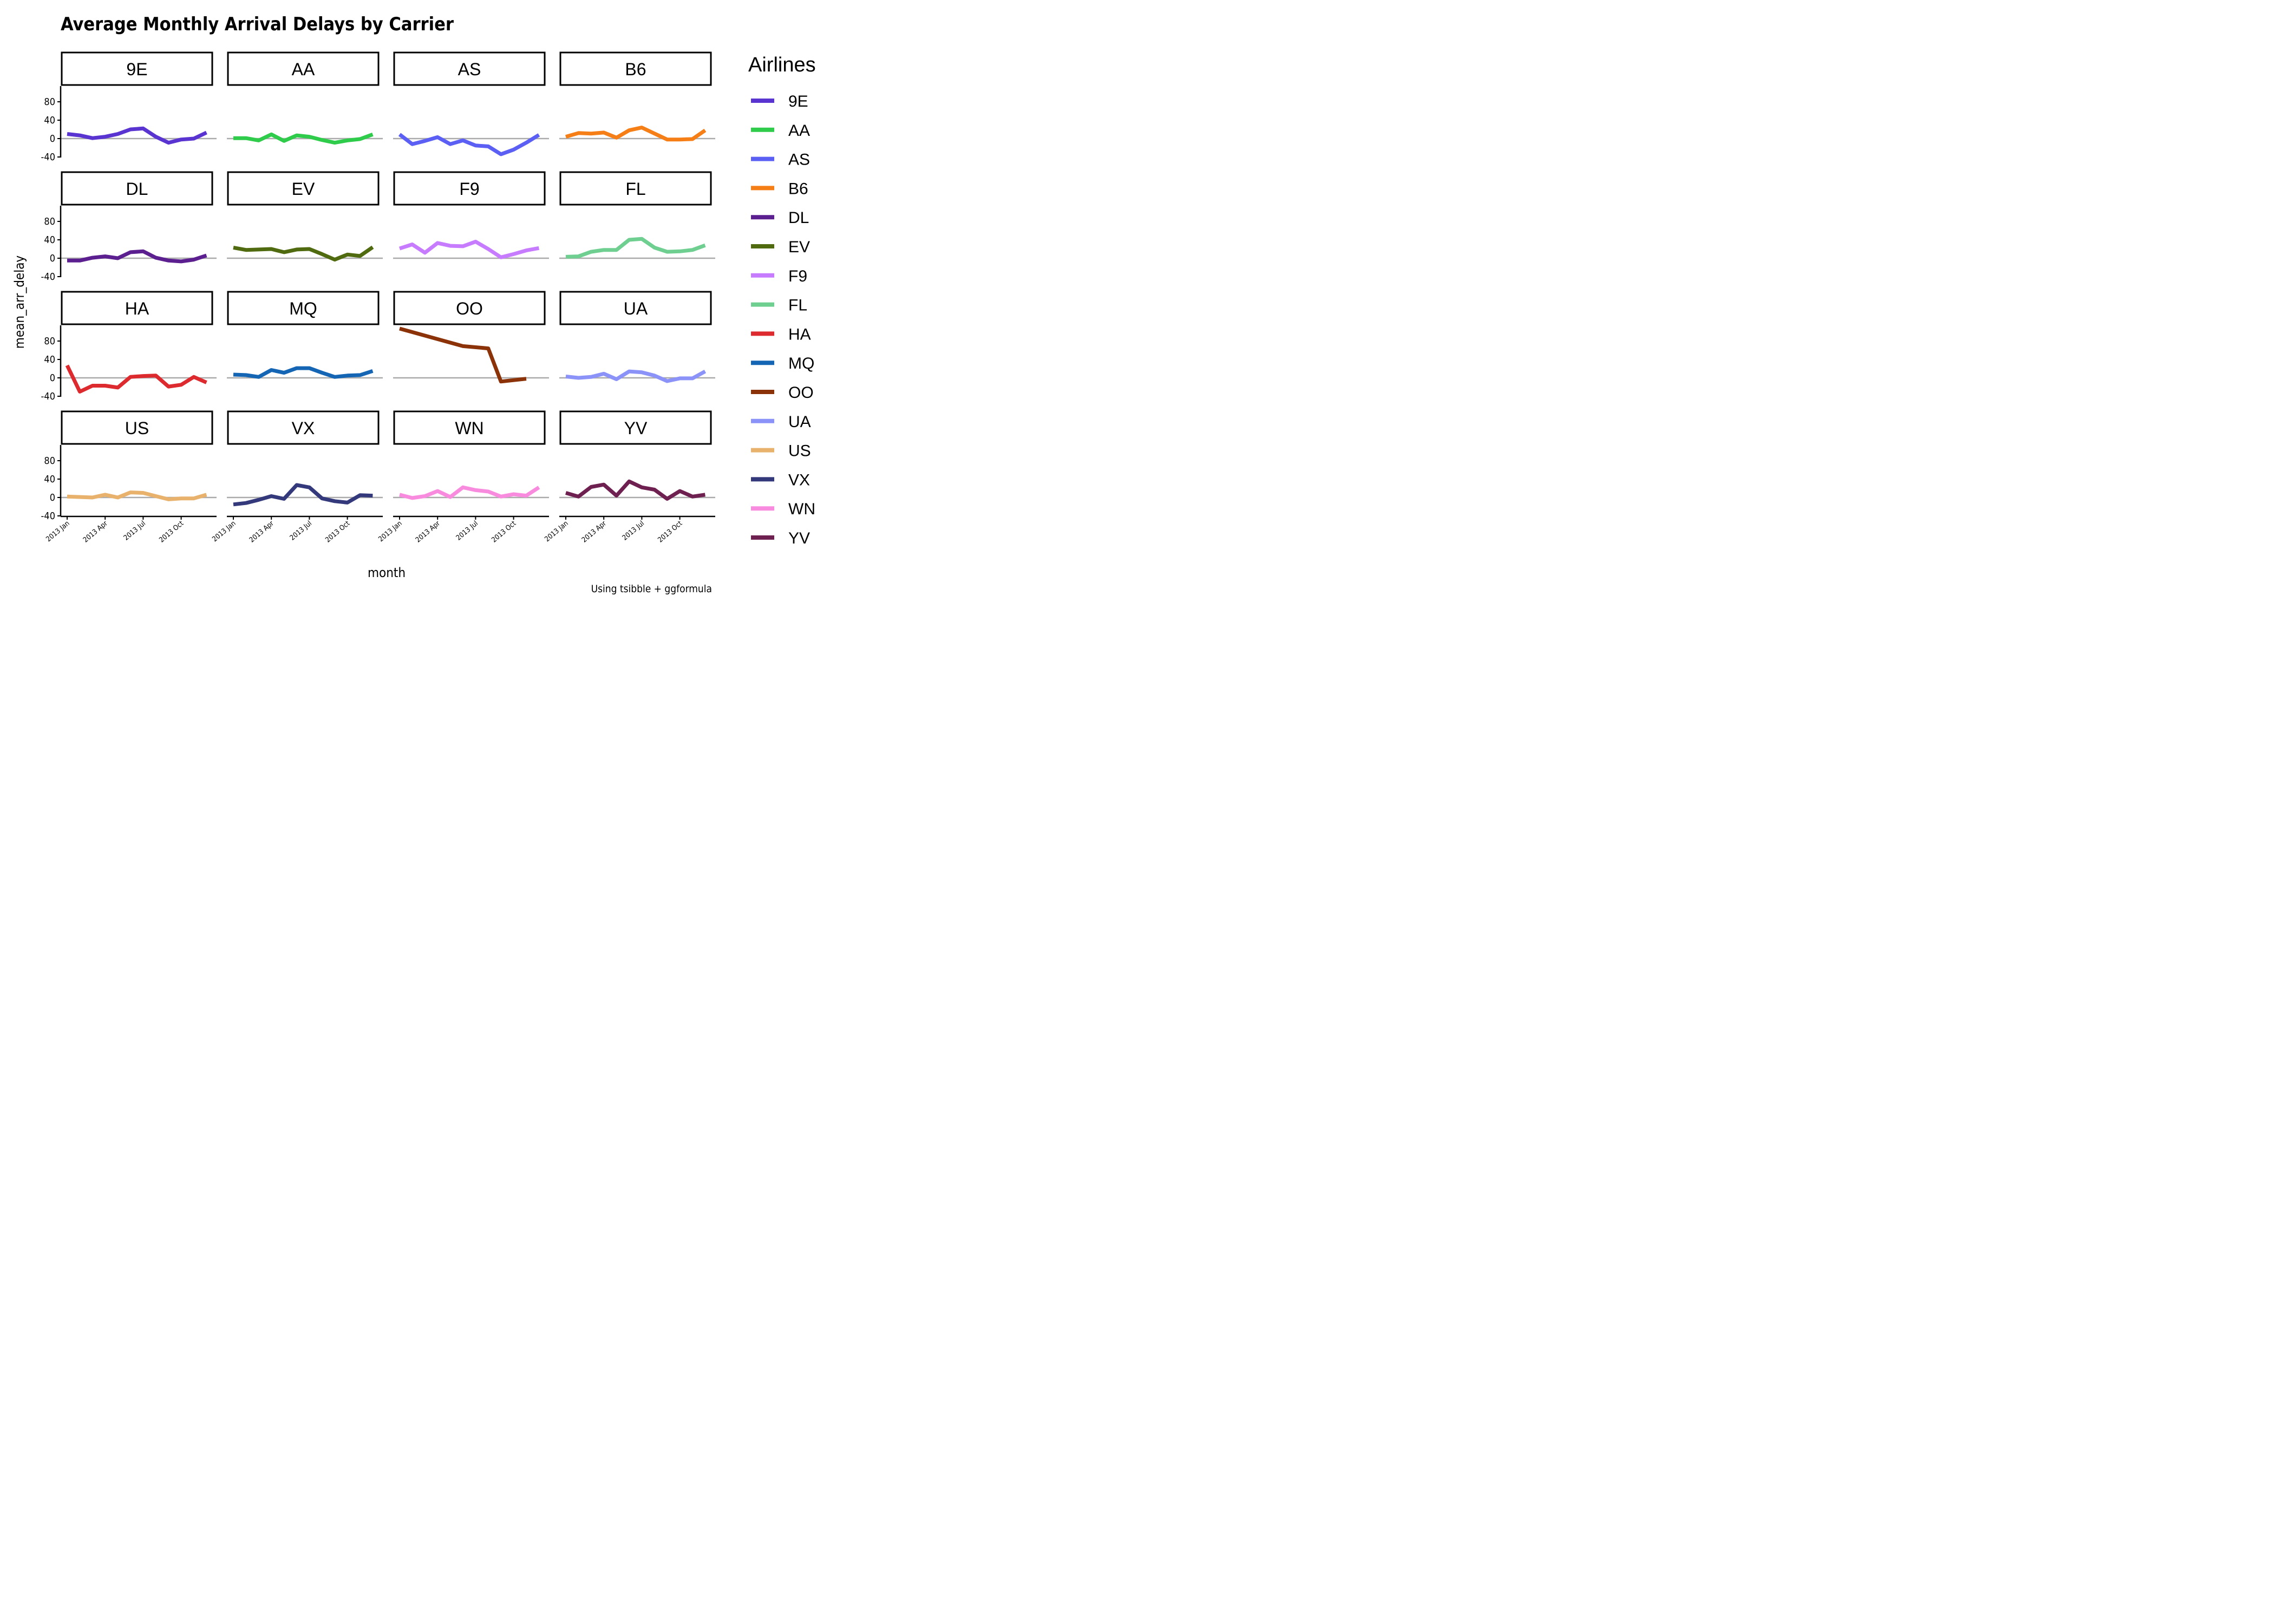  What do you see at coordinates (303, 309) in the screenshot?
I see `facet-strip-label: MQ` at bounding box center [303, 309].